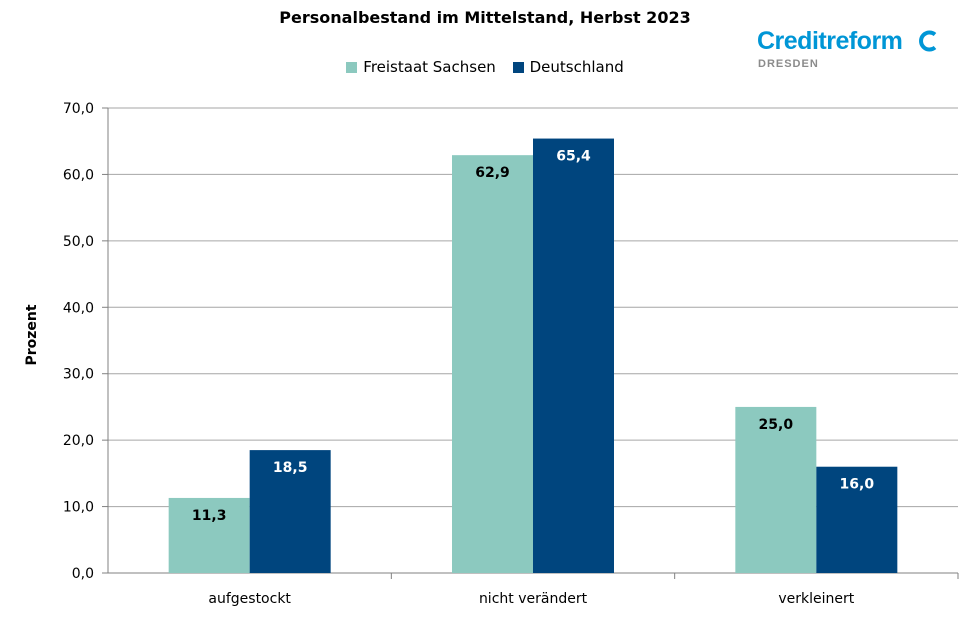 Image resolution: width=970 pixels, height=624 pixels. What do you see at coordinates (249, 599) in the screenshot?
I see `x-category-label: aufgestockt` at bounding box center [249, 599].